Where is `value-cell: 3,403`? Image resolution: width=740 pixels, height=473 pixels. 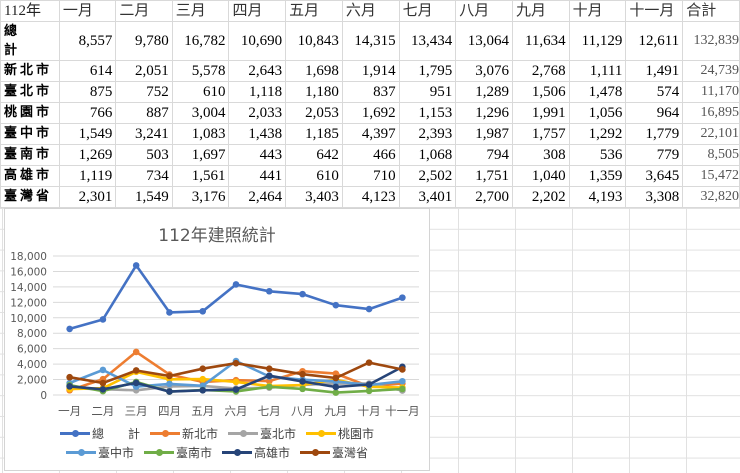
value-cell: 3,403 is located at coordinates (314, 197).